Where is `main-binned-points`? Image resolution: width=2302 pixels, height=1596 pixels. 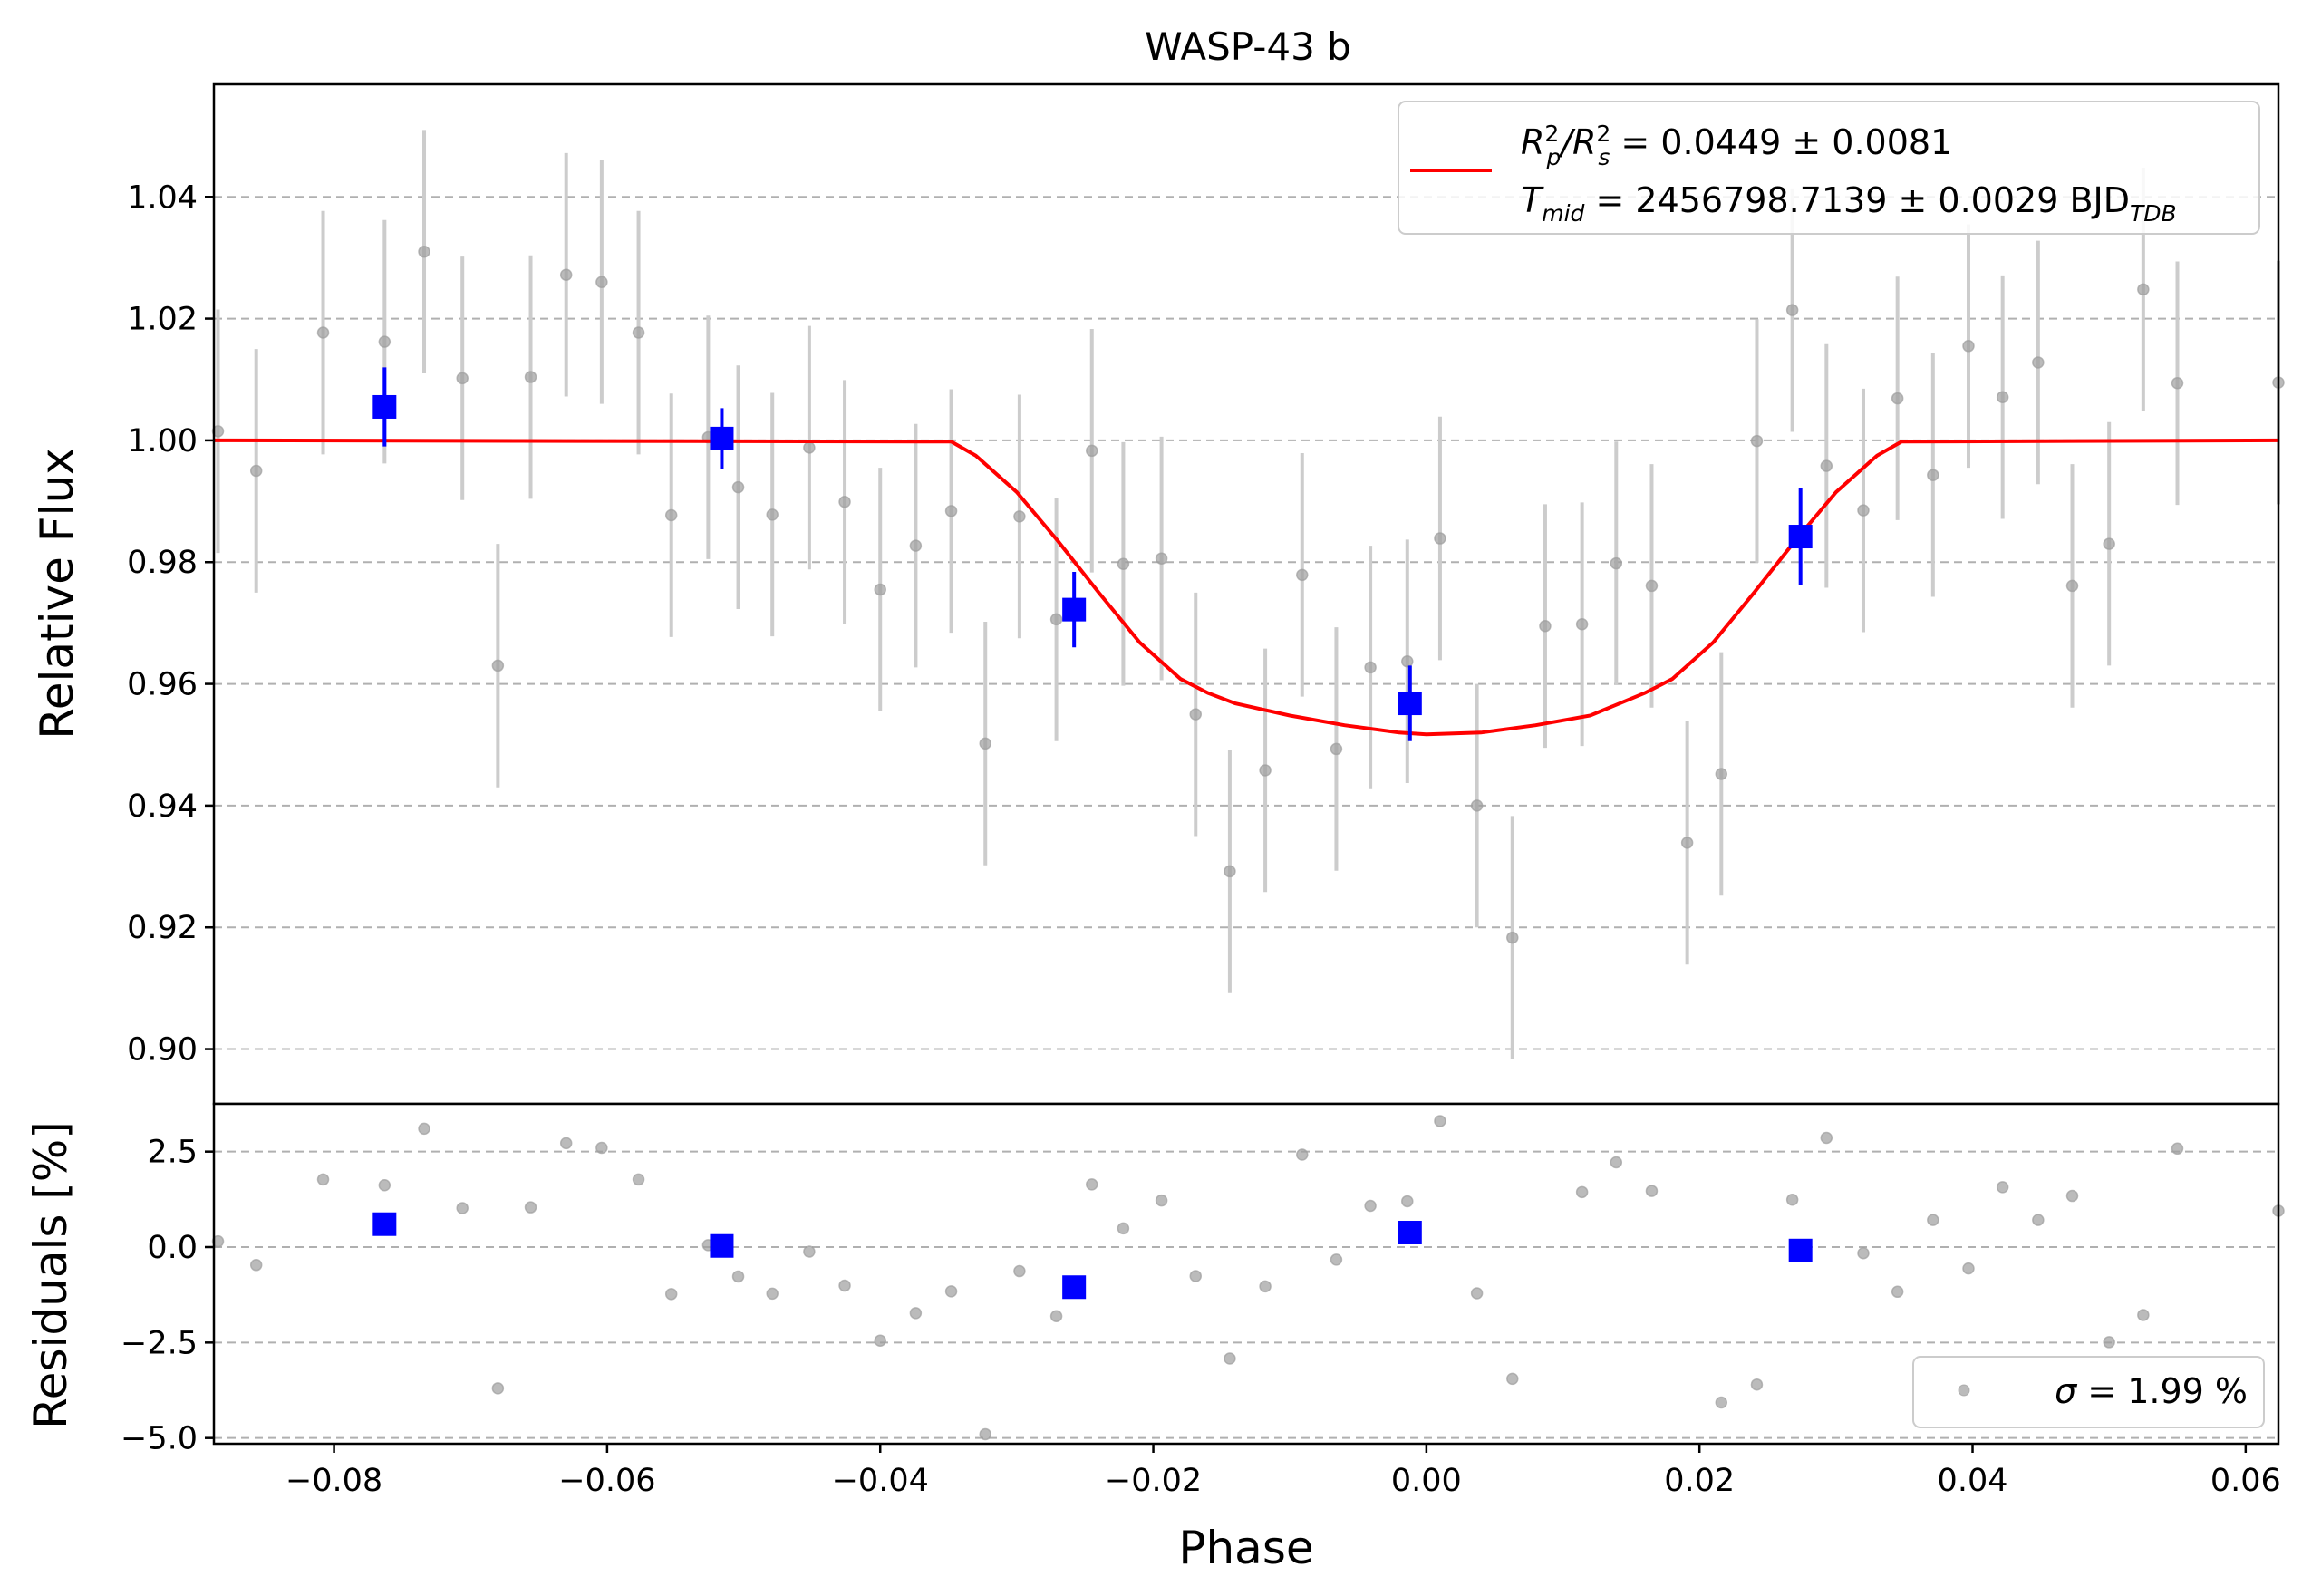 main-binned-points is located at coordinates (1092, 554).